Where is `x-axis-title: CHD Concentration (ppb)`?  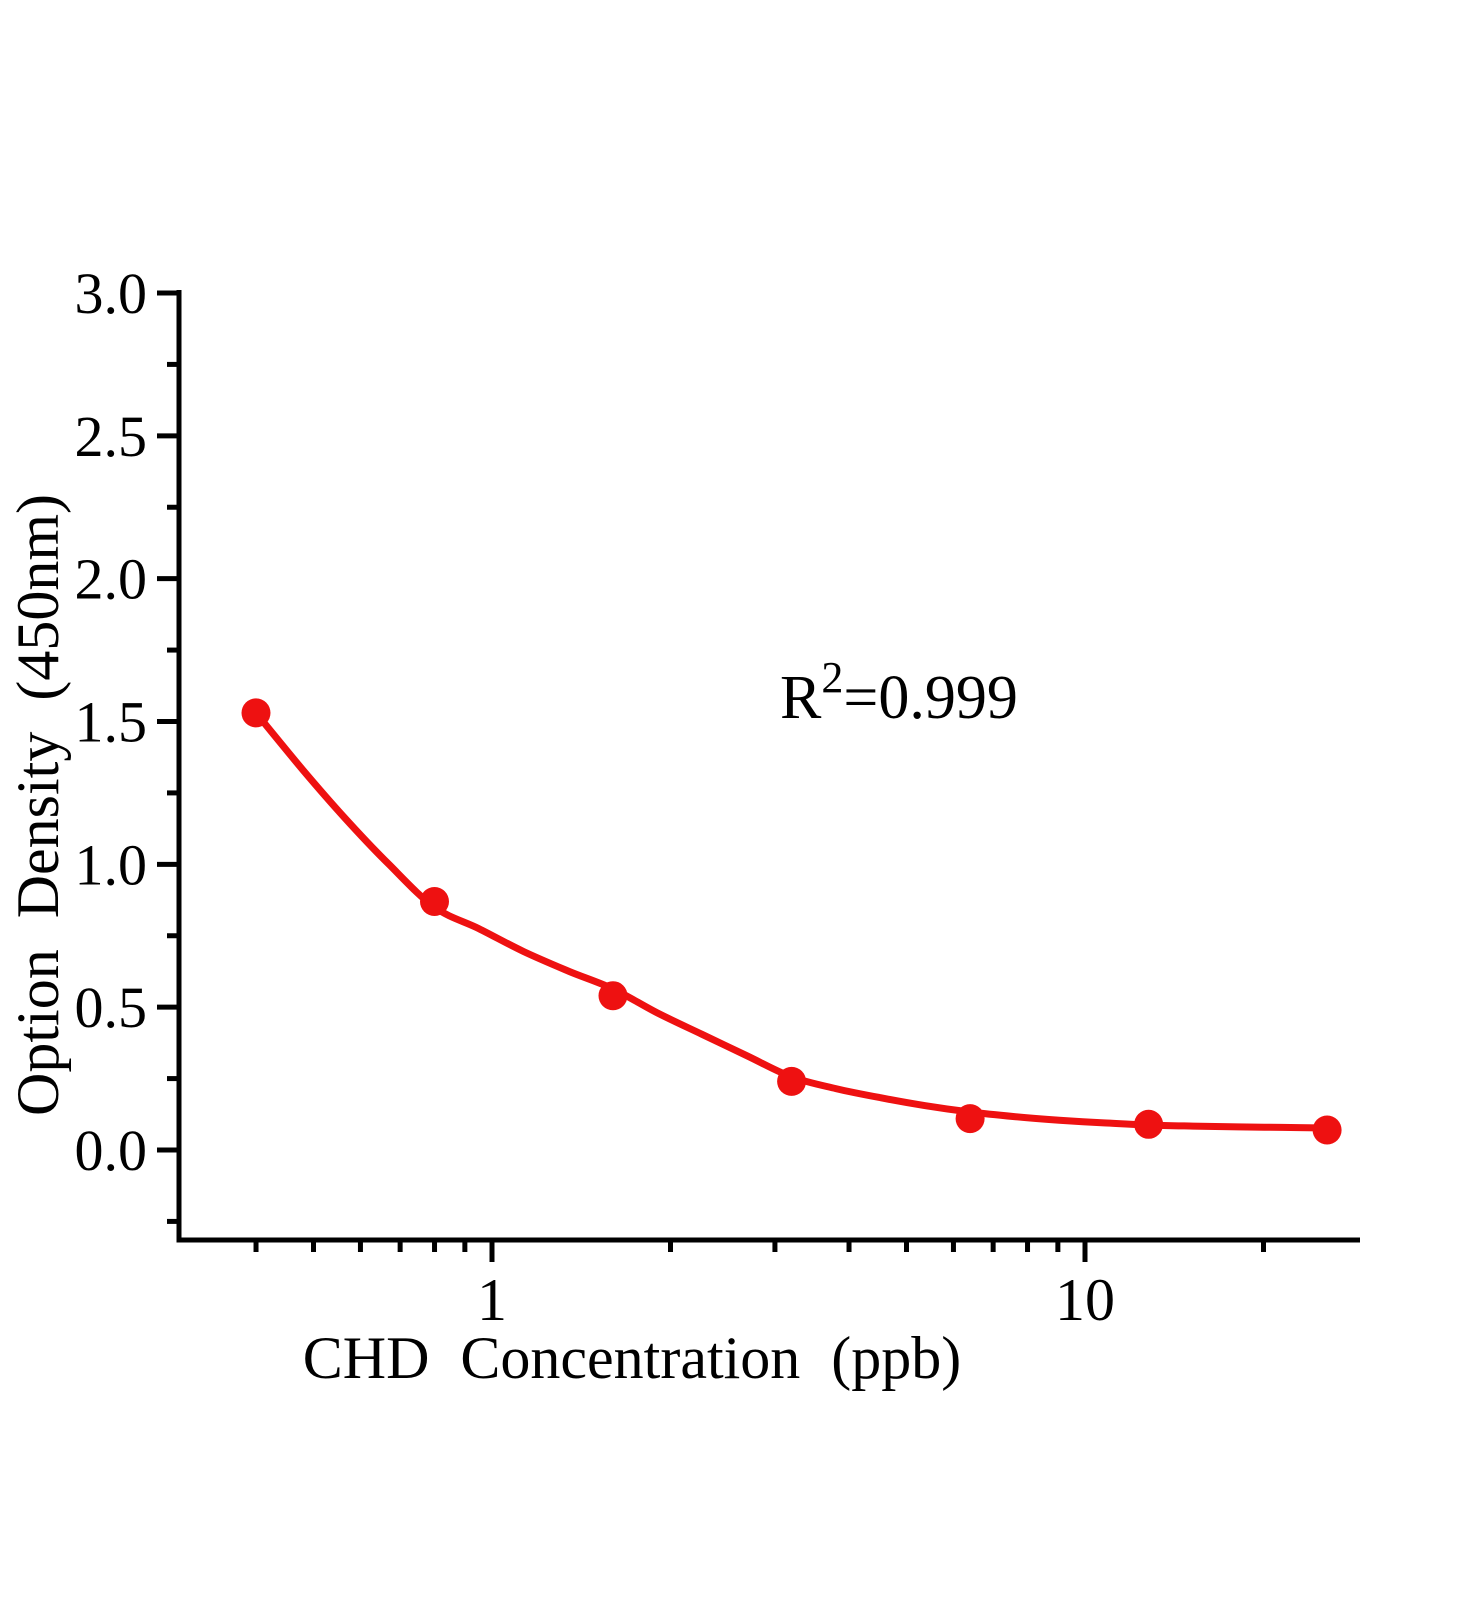
x-axis-title: CHD Concentration (ppb) is located at coordinates (632, 1358).